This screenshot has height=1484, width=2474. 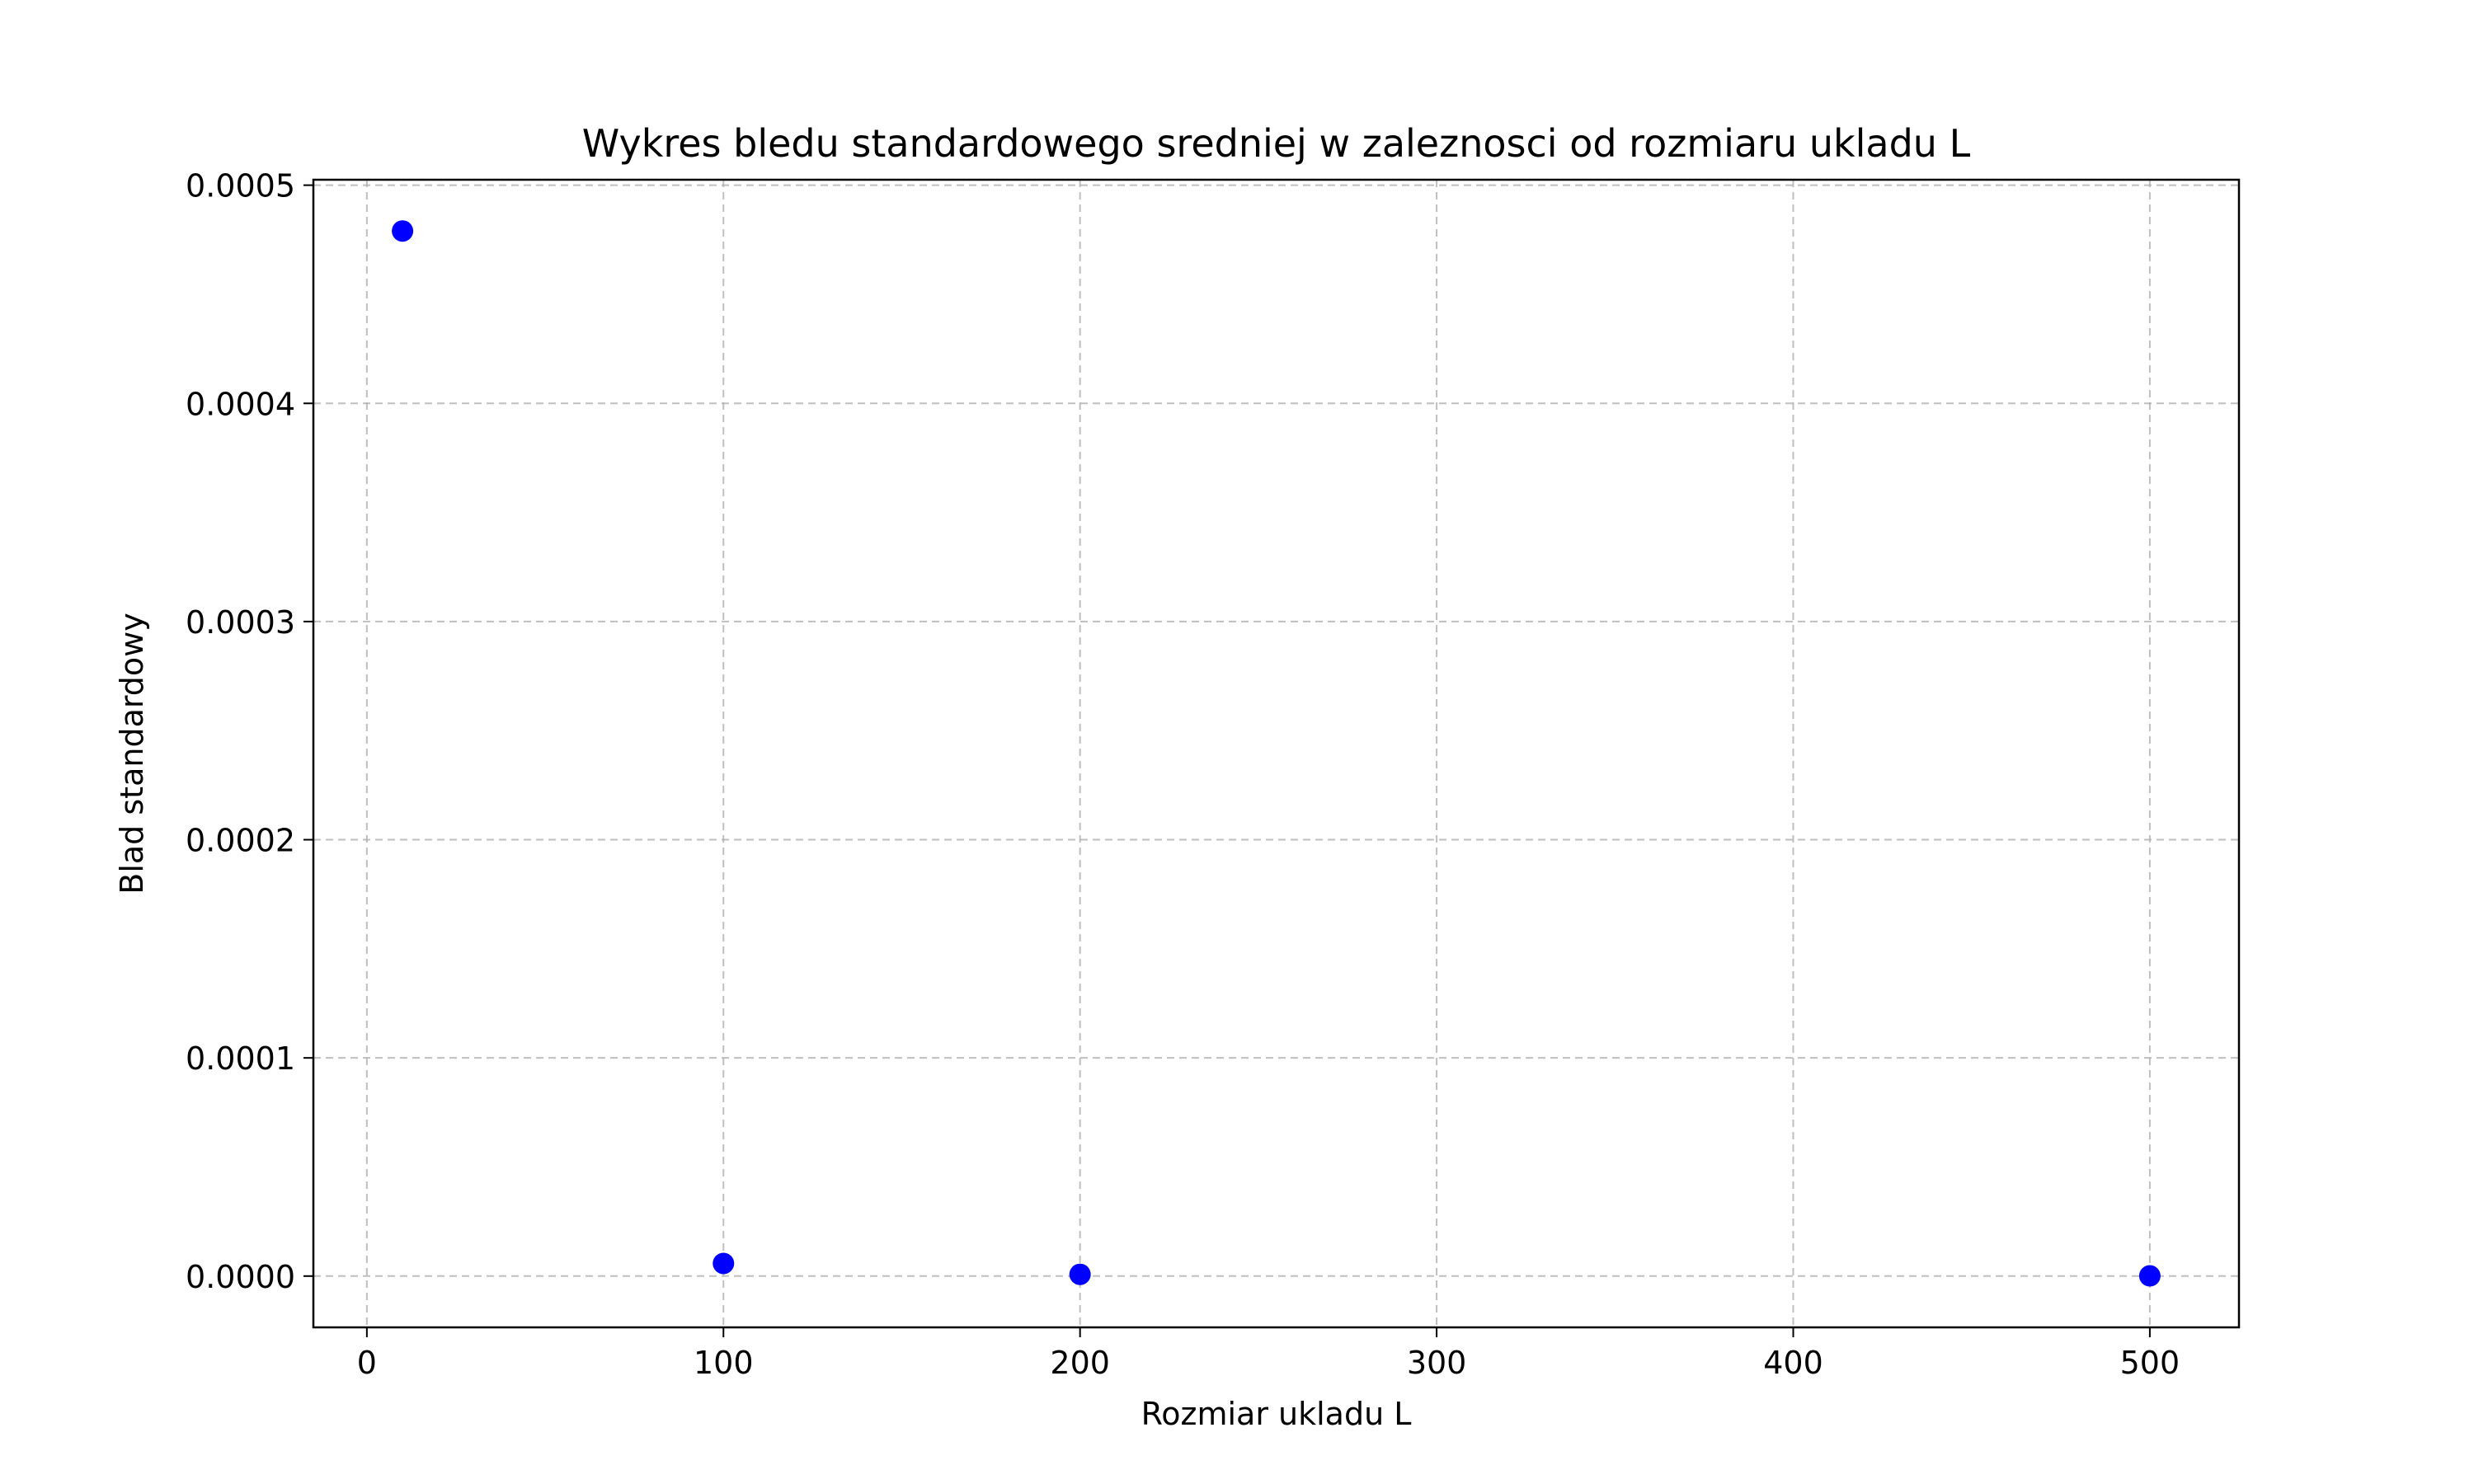 I want to click on x-tick-label: 500, so click(x=2150, y=1363).